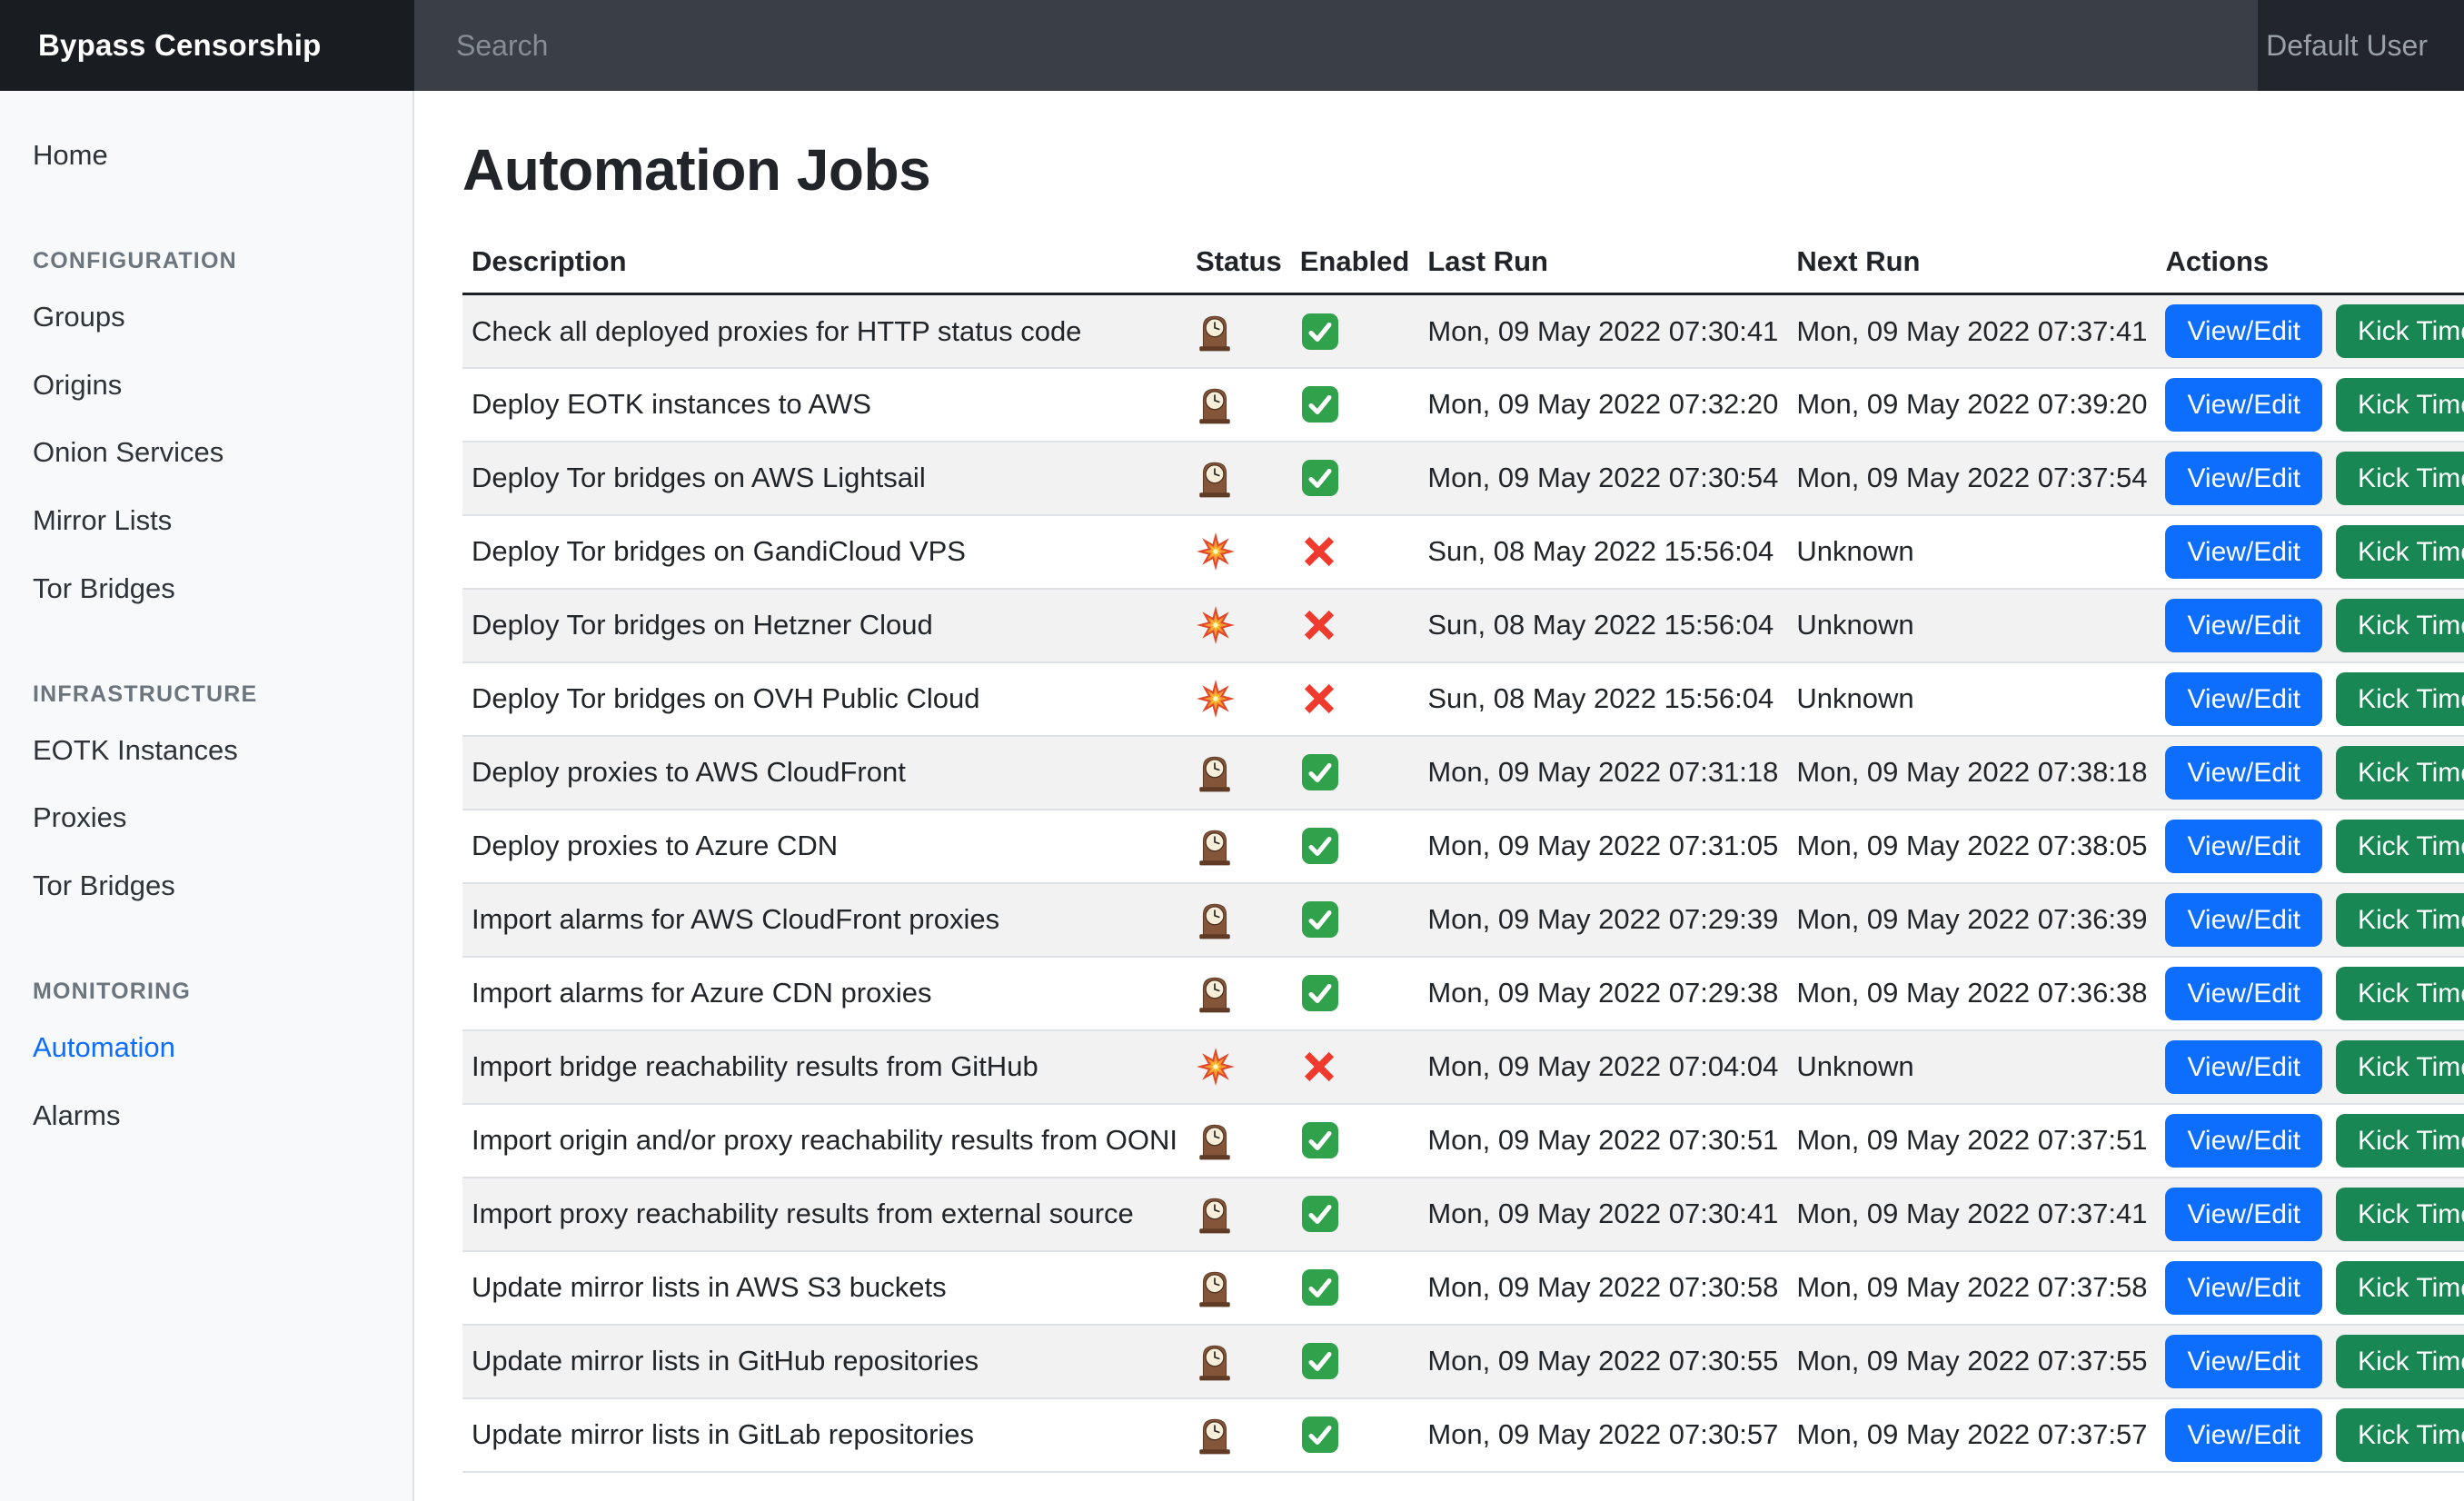 Image resolution: width=2464 pixels, height=1501 pixels. I want to click on job-description: Update mirror lists in AWS S3 buckets, so click(710, 1287).